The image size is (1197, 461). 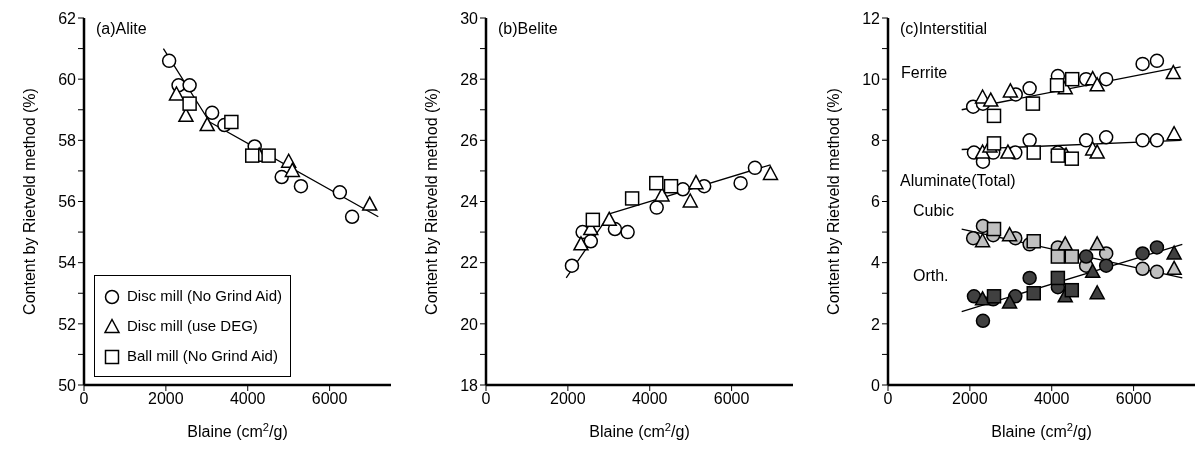 What do you see at coordinates (876, 202) in the screenshot?
I see `y-tick-label: 6` at bounding box center [876, 202].